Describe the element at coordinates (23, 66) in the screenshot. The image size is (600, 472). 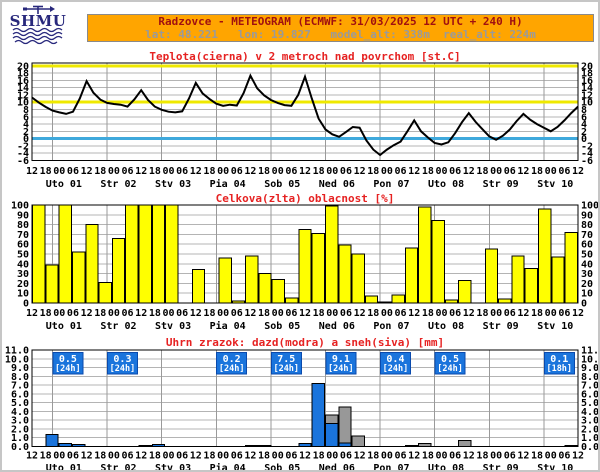
I see `y-tick-left: 20` at that location.